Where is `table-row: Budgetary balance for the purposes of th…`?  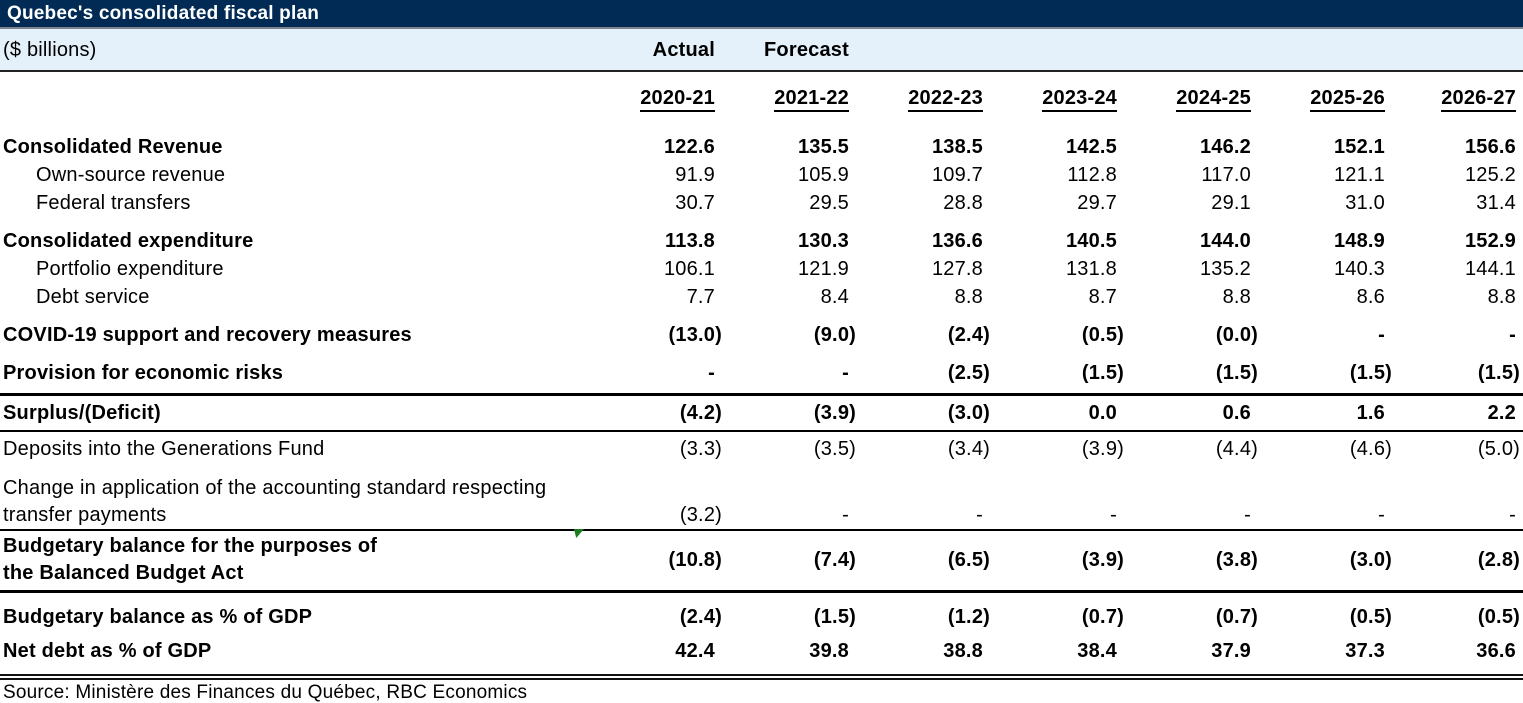 table-row: Budgetary balance for the purposes of th… is located at coordinates (761, 561).